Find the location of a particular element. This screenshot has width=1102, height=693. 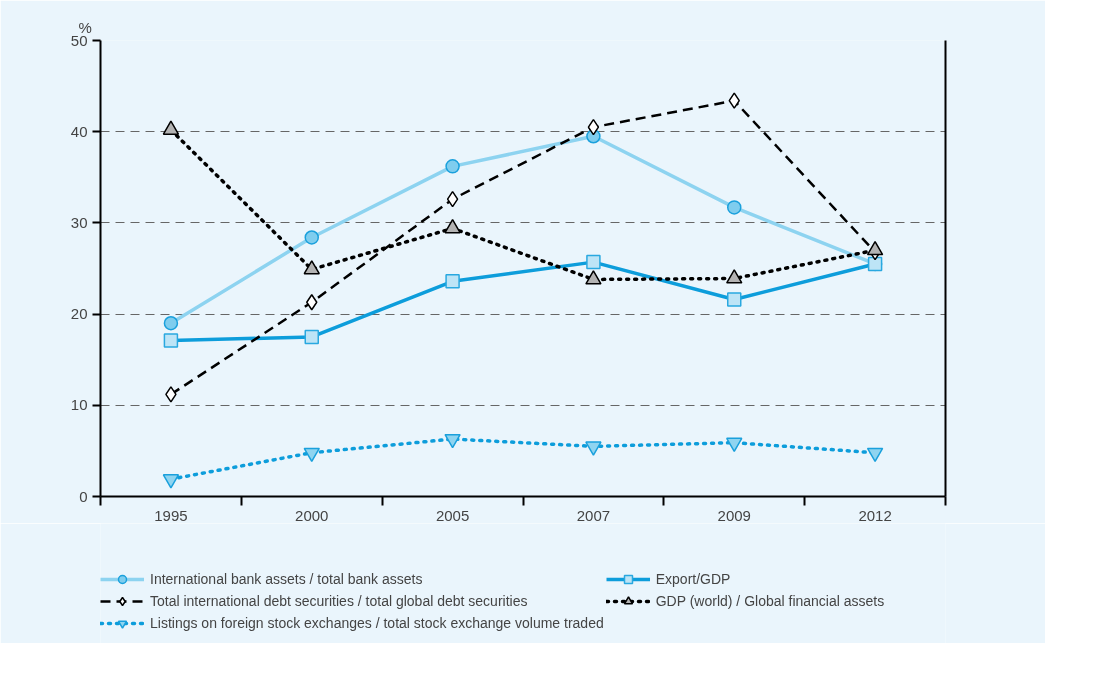

y-tick-label: 30 is located at coordinates (79, 222).